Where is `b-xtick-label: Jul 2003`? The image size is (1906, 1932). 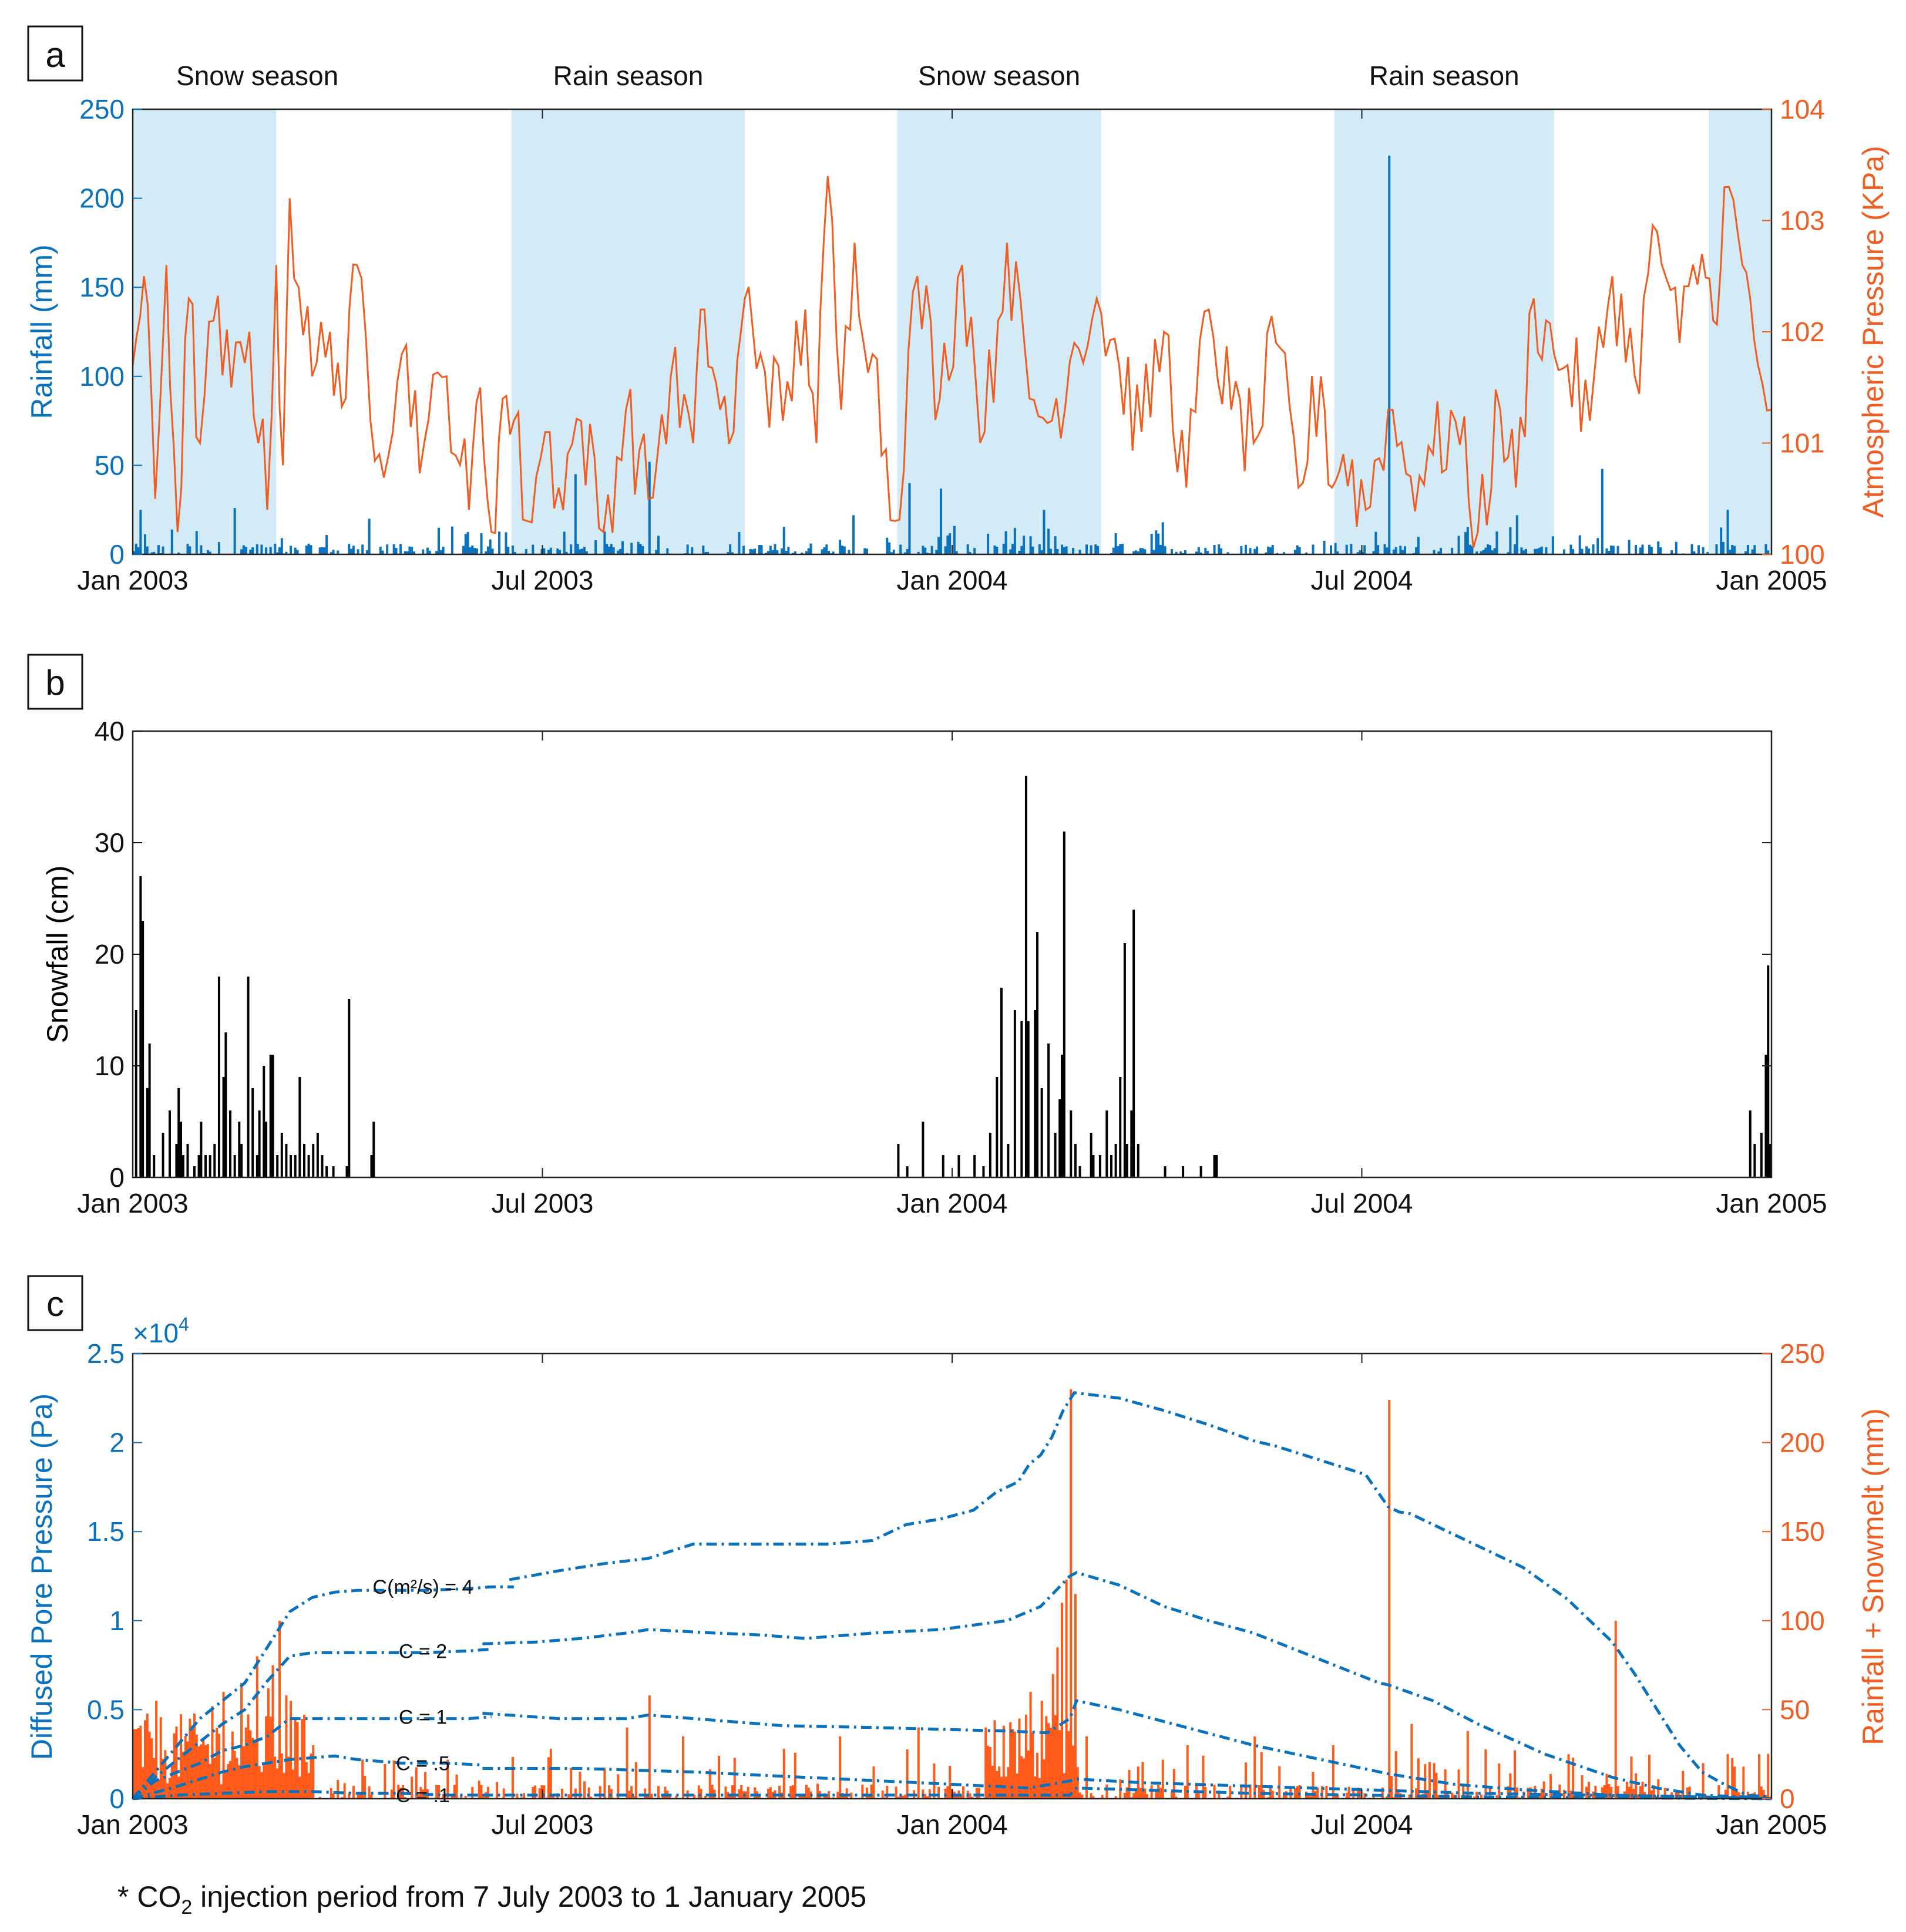 b-xtick-label: Jul 2003 is located at coordinates (543, 1203).